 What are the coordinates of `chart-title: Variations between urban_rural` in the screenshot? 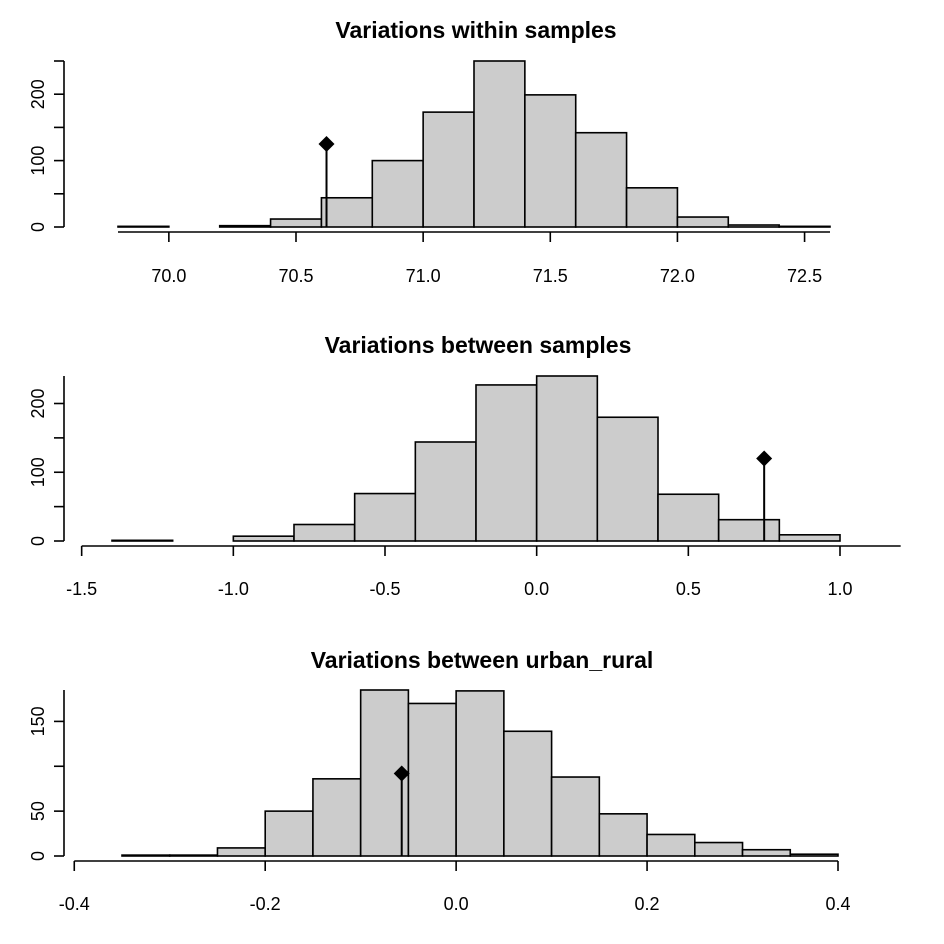 It's located at (482, 660).